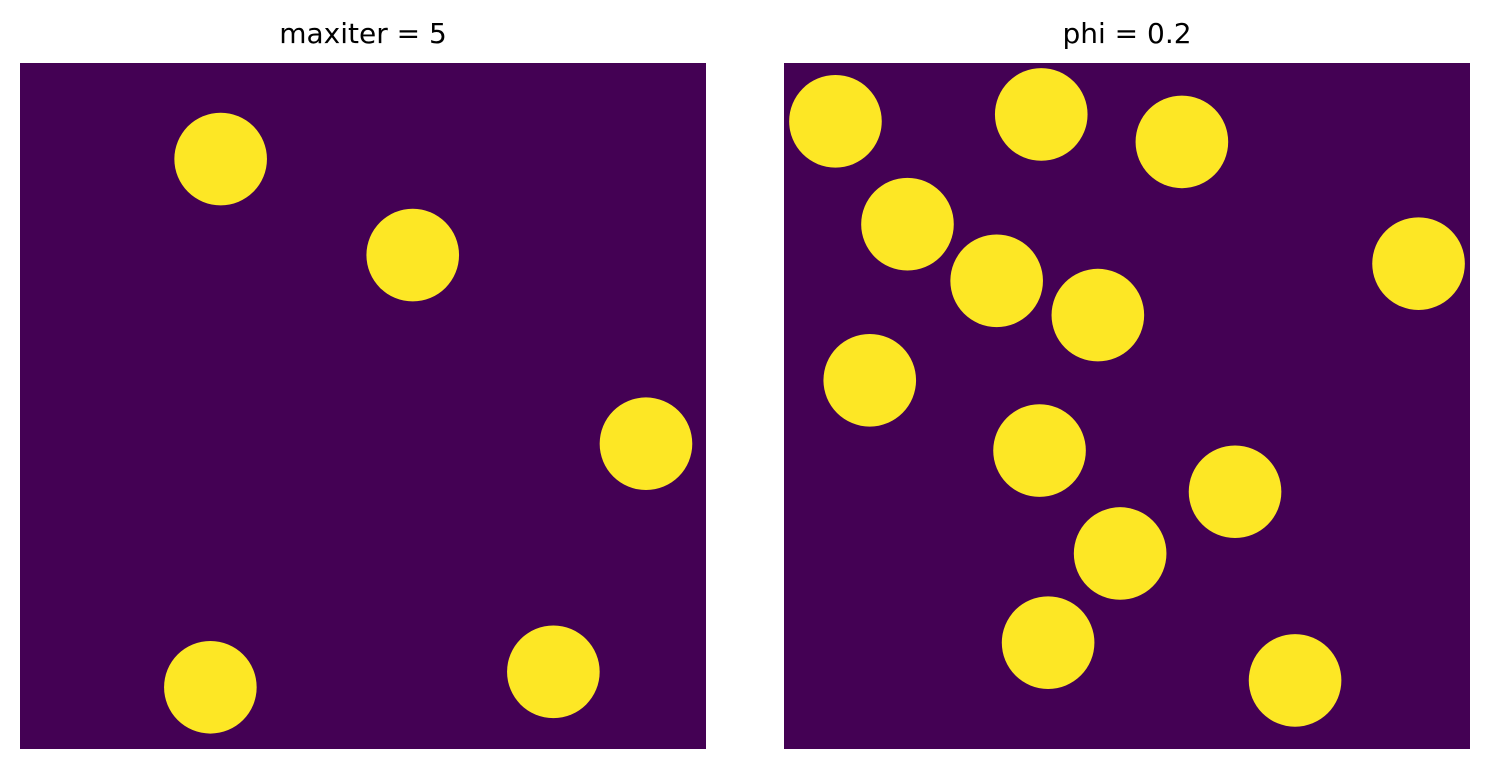 The height and width of the screenshot is (768, 1489). What do you see at coordinates (1127, 33) in the screenshot?
I see `panel-title: phi = 0.2` at bounding box center [1127, 33].